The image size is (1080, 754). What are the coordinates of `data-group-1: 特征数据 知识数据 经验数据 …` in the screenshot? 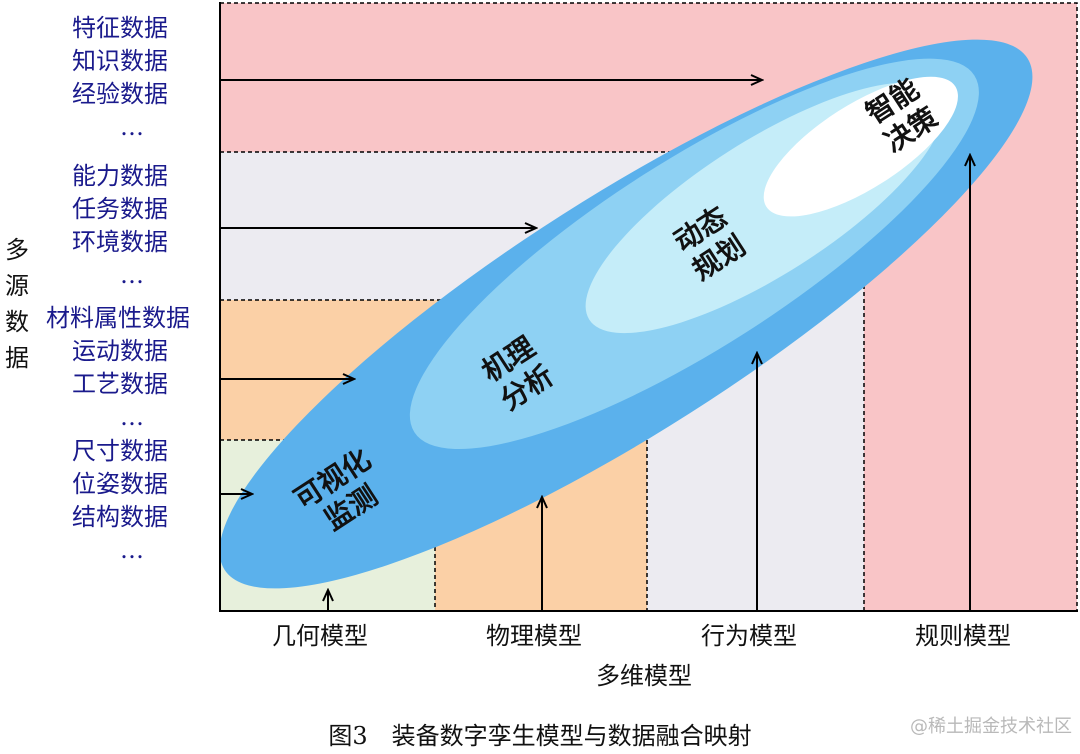 It's located at (120, 78).